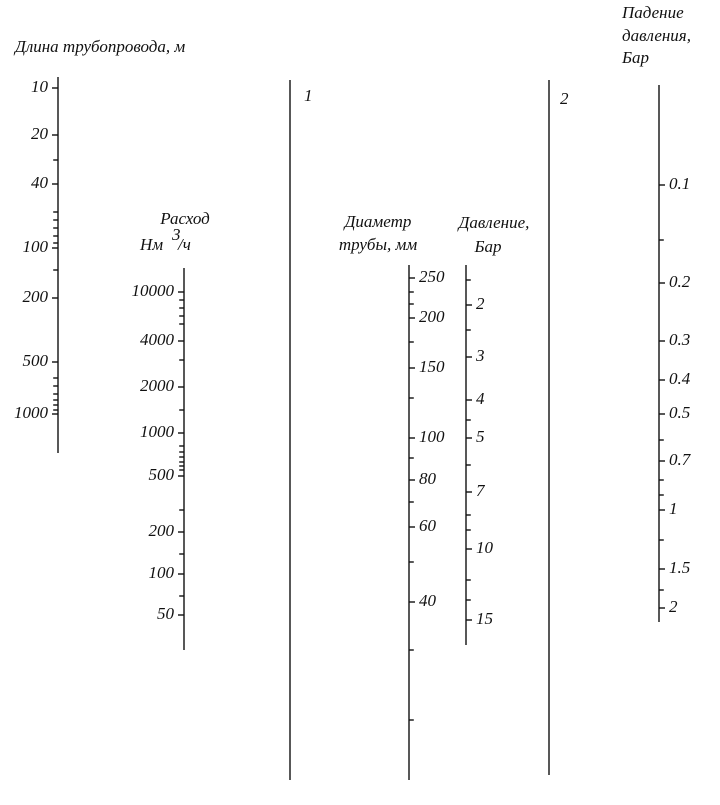  I want to click on reference-label: 1, so click(308, 95).